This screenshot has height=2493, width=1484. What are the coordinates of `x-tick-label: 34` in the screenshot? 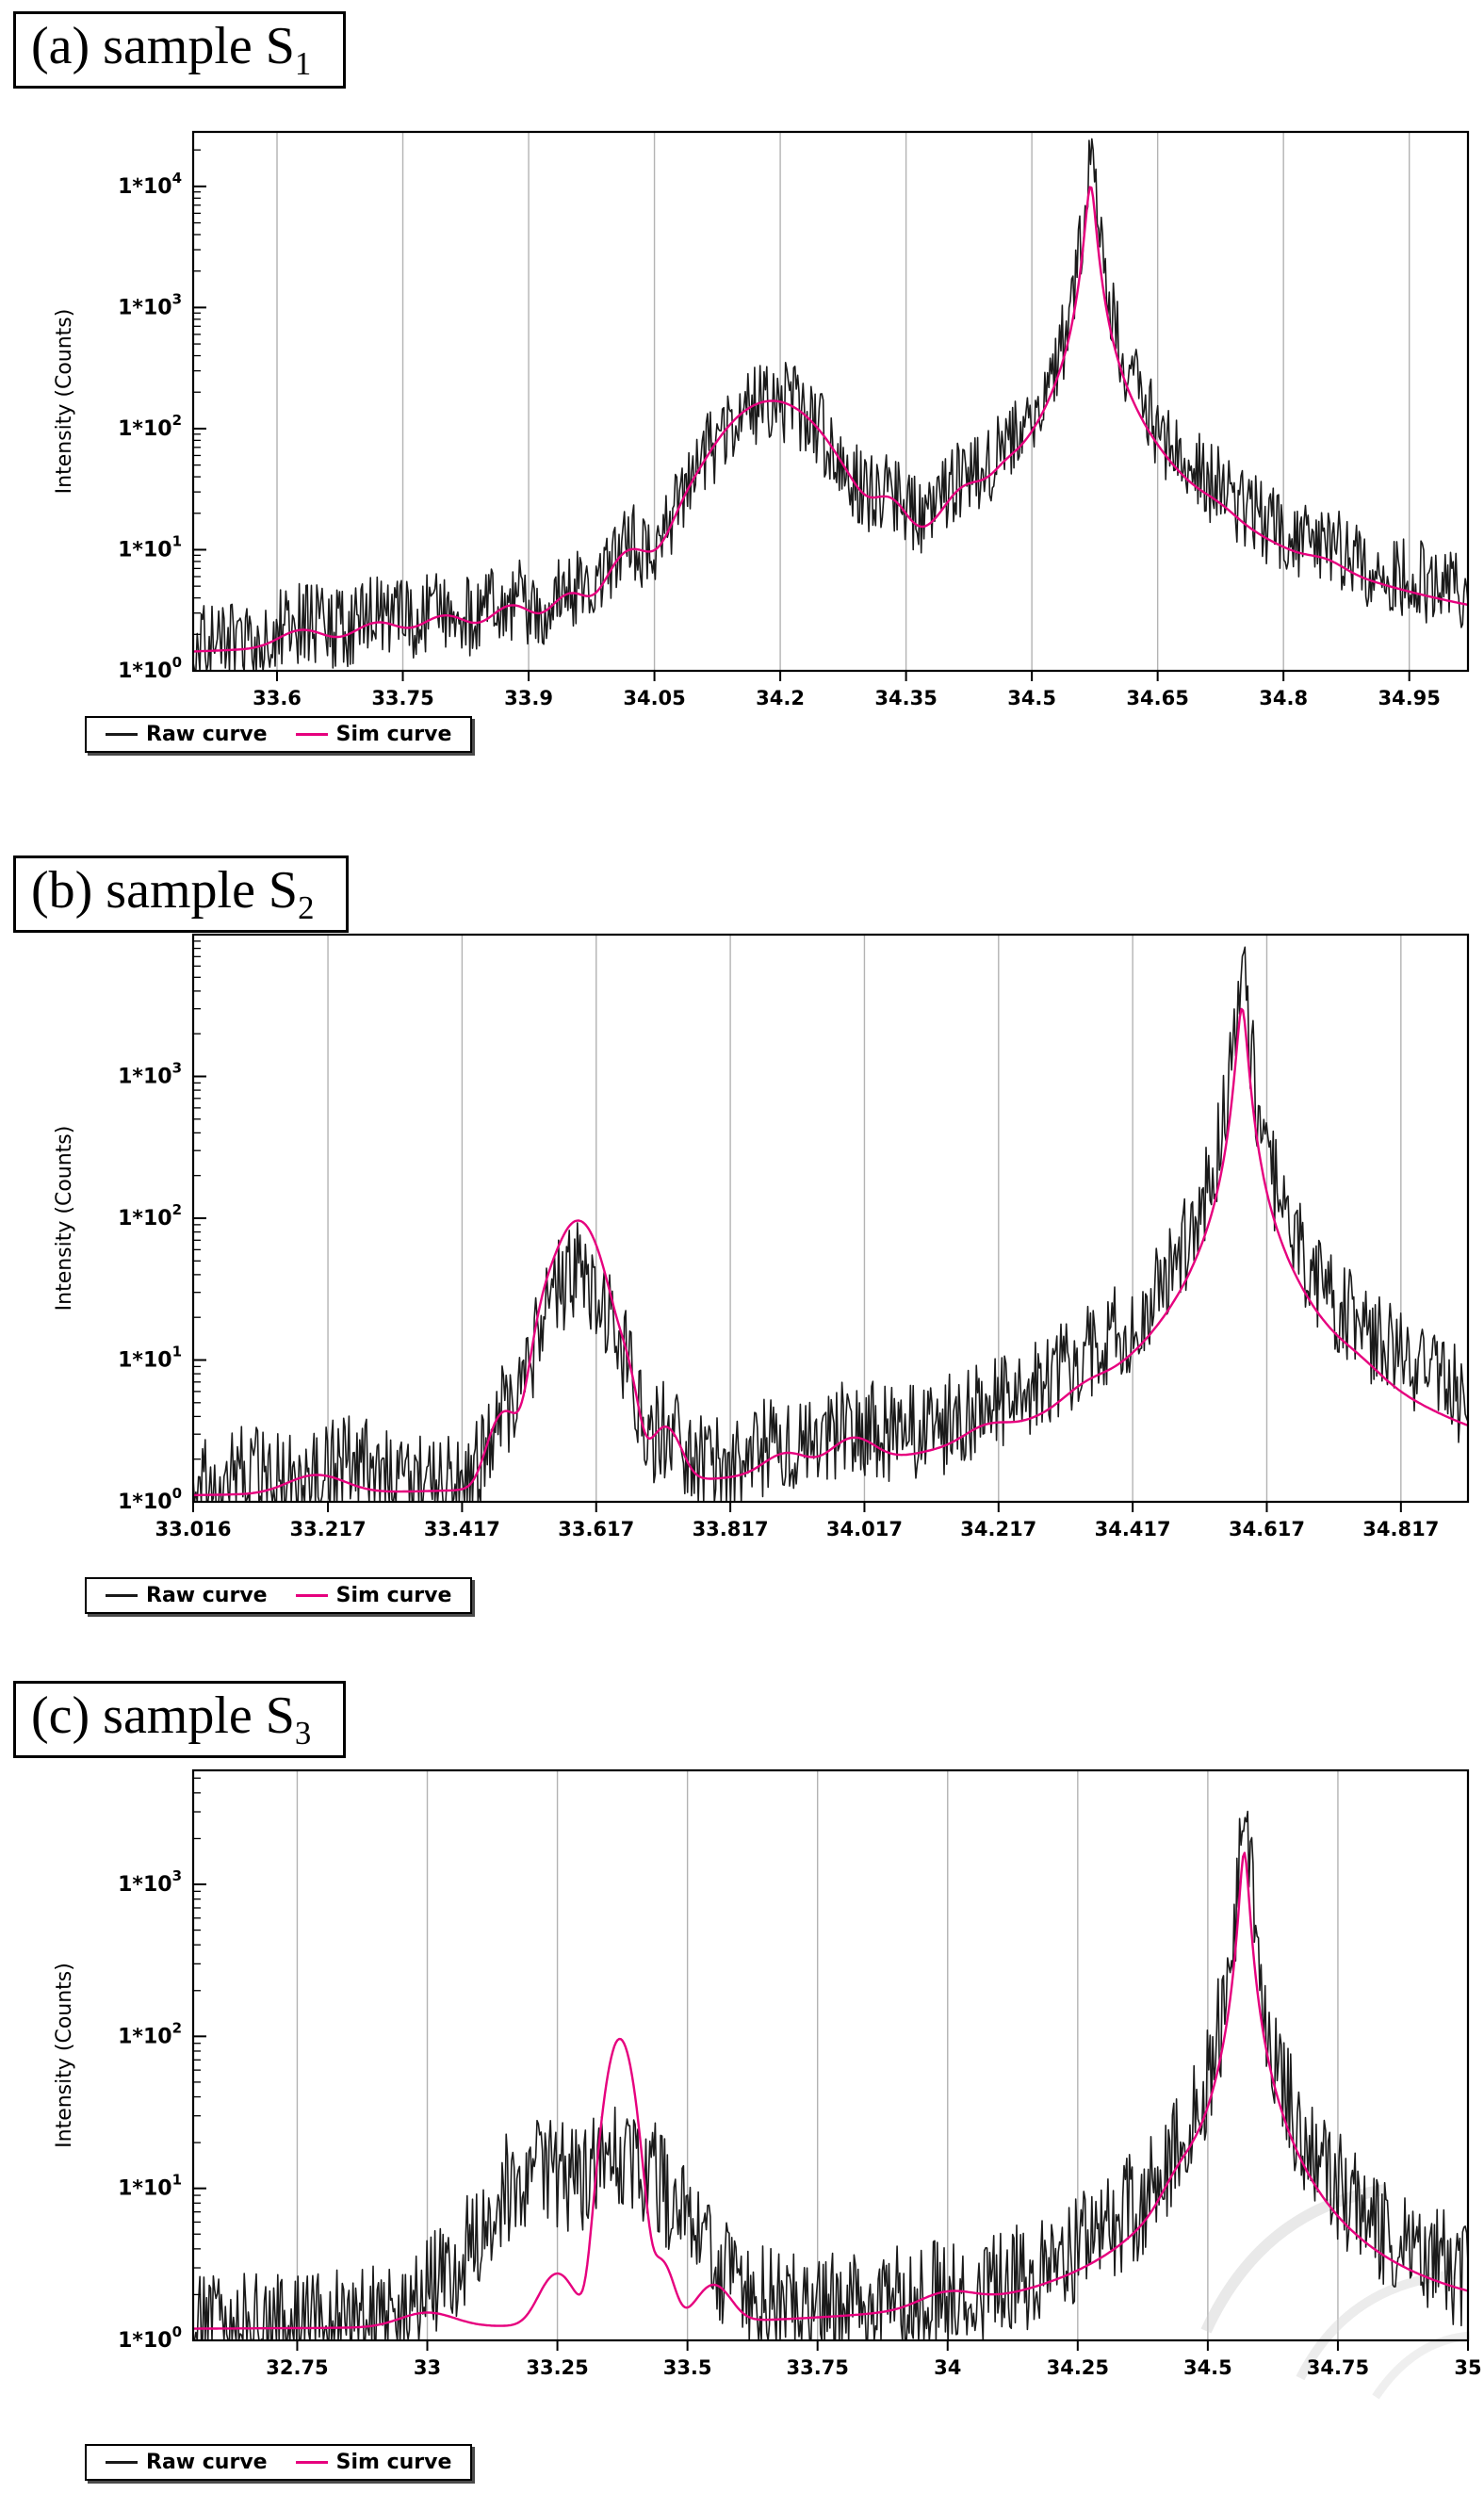 It's located at (947, 2367).